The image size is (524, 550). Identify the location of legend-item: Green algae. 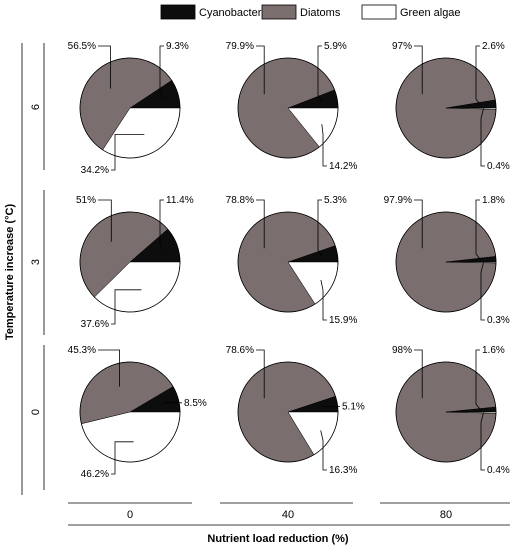
(411, 12).